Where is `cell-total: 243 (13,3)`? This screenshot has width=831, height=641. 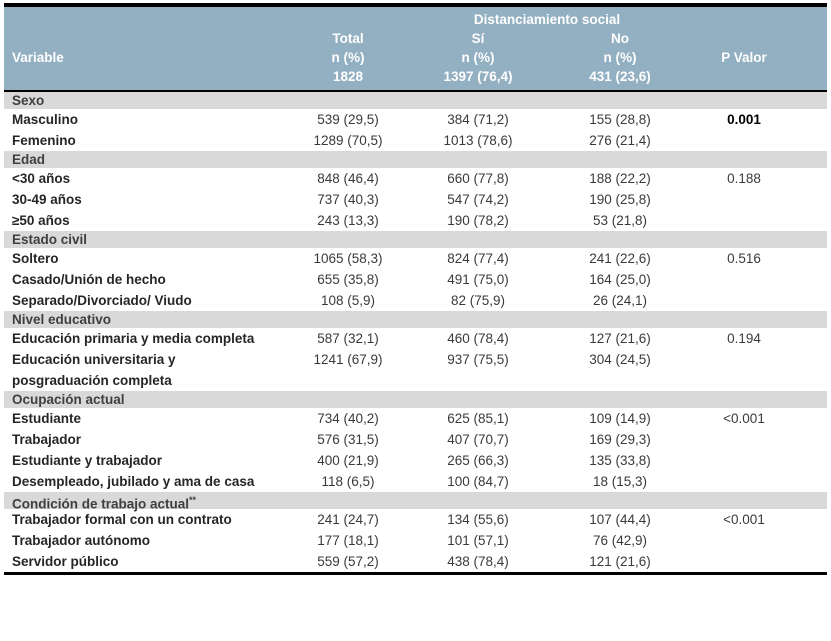 cell-total: 243 (13,3) is located at coordinates (348, 220).